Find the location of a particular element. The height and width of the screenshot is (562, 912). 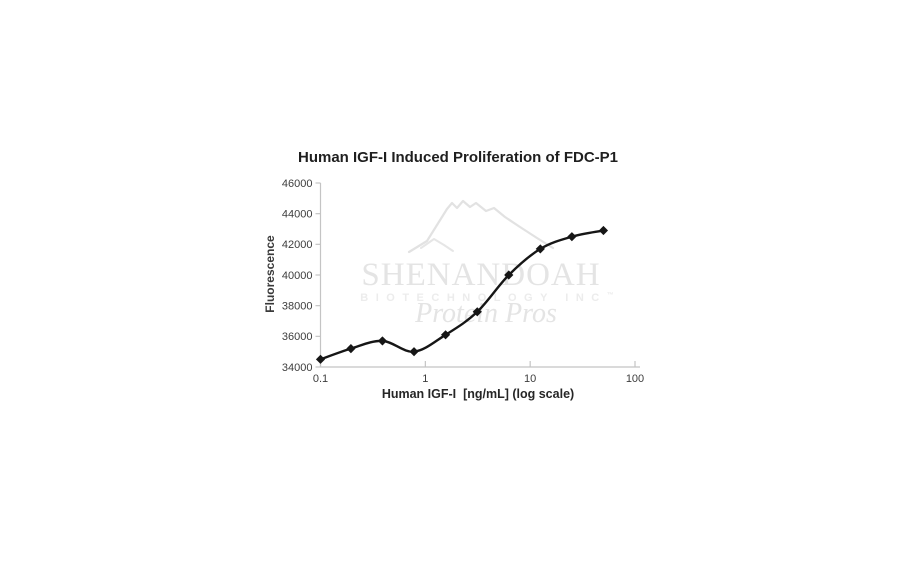

y-tick-label: 40000 is located at coordinates (297, 276).